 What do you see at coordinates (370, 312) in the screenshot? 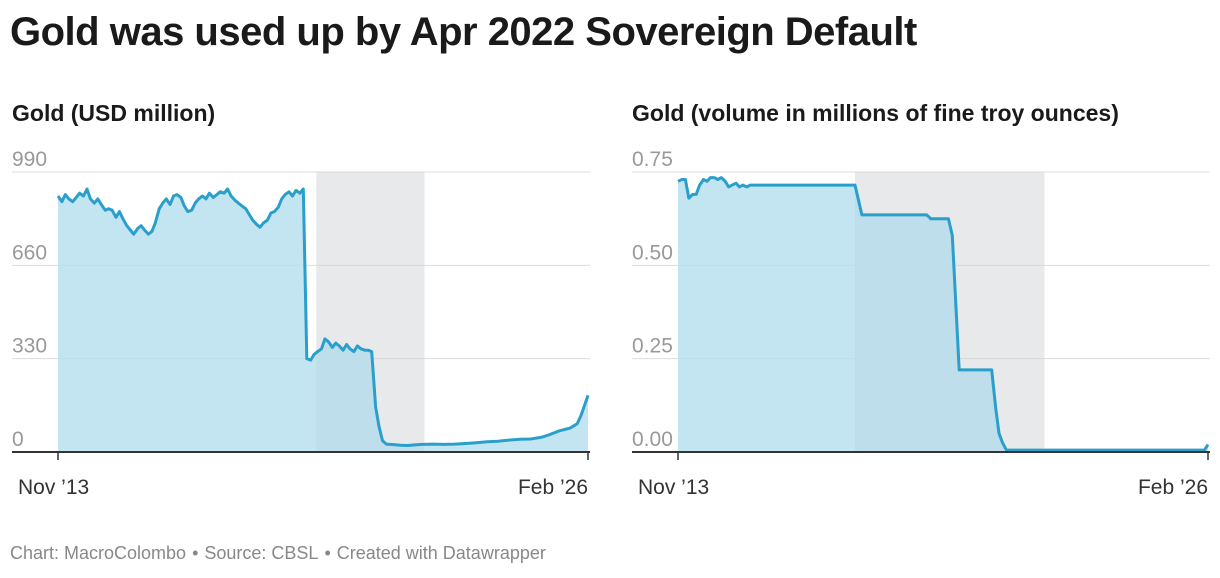
I see `highlight-overlay` at bounding box center [370, 312].